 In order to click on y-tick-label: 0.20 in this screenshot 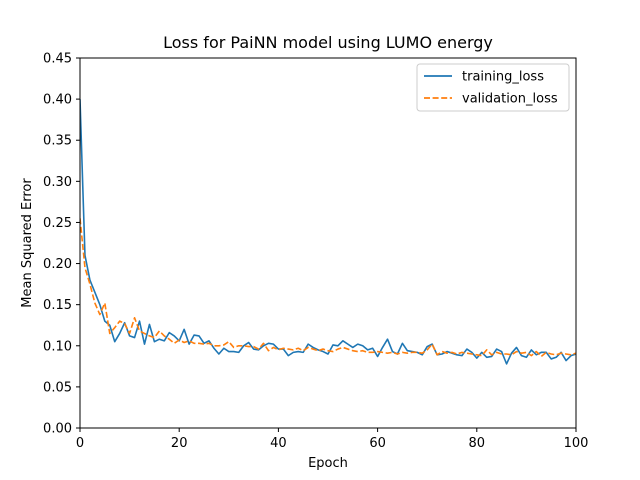, I will do `click(57, 264)`.